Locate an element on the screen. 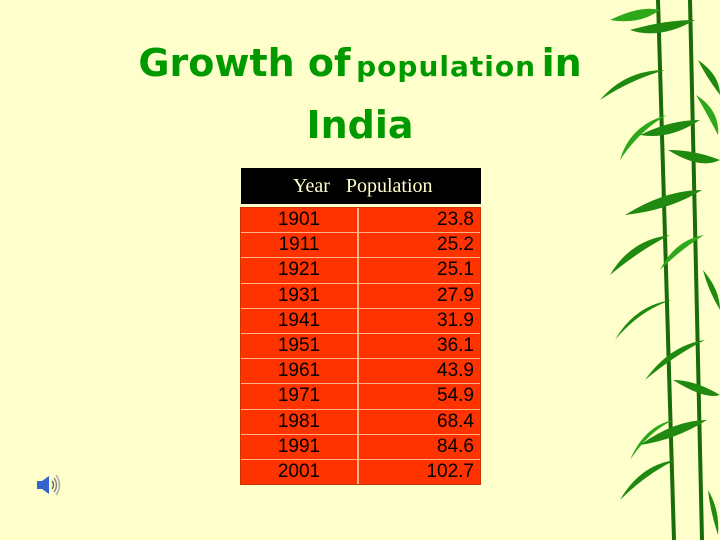  table-header: Year Population is located at coordinates (361, 186).